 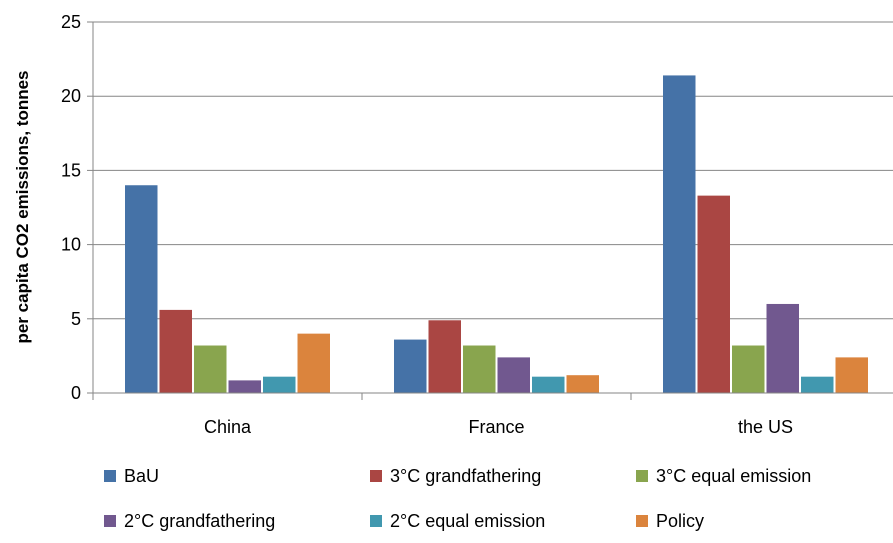 I want to click on y-tick-label: 5, so click(x=76, y=319).